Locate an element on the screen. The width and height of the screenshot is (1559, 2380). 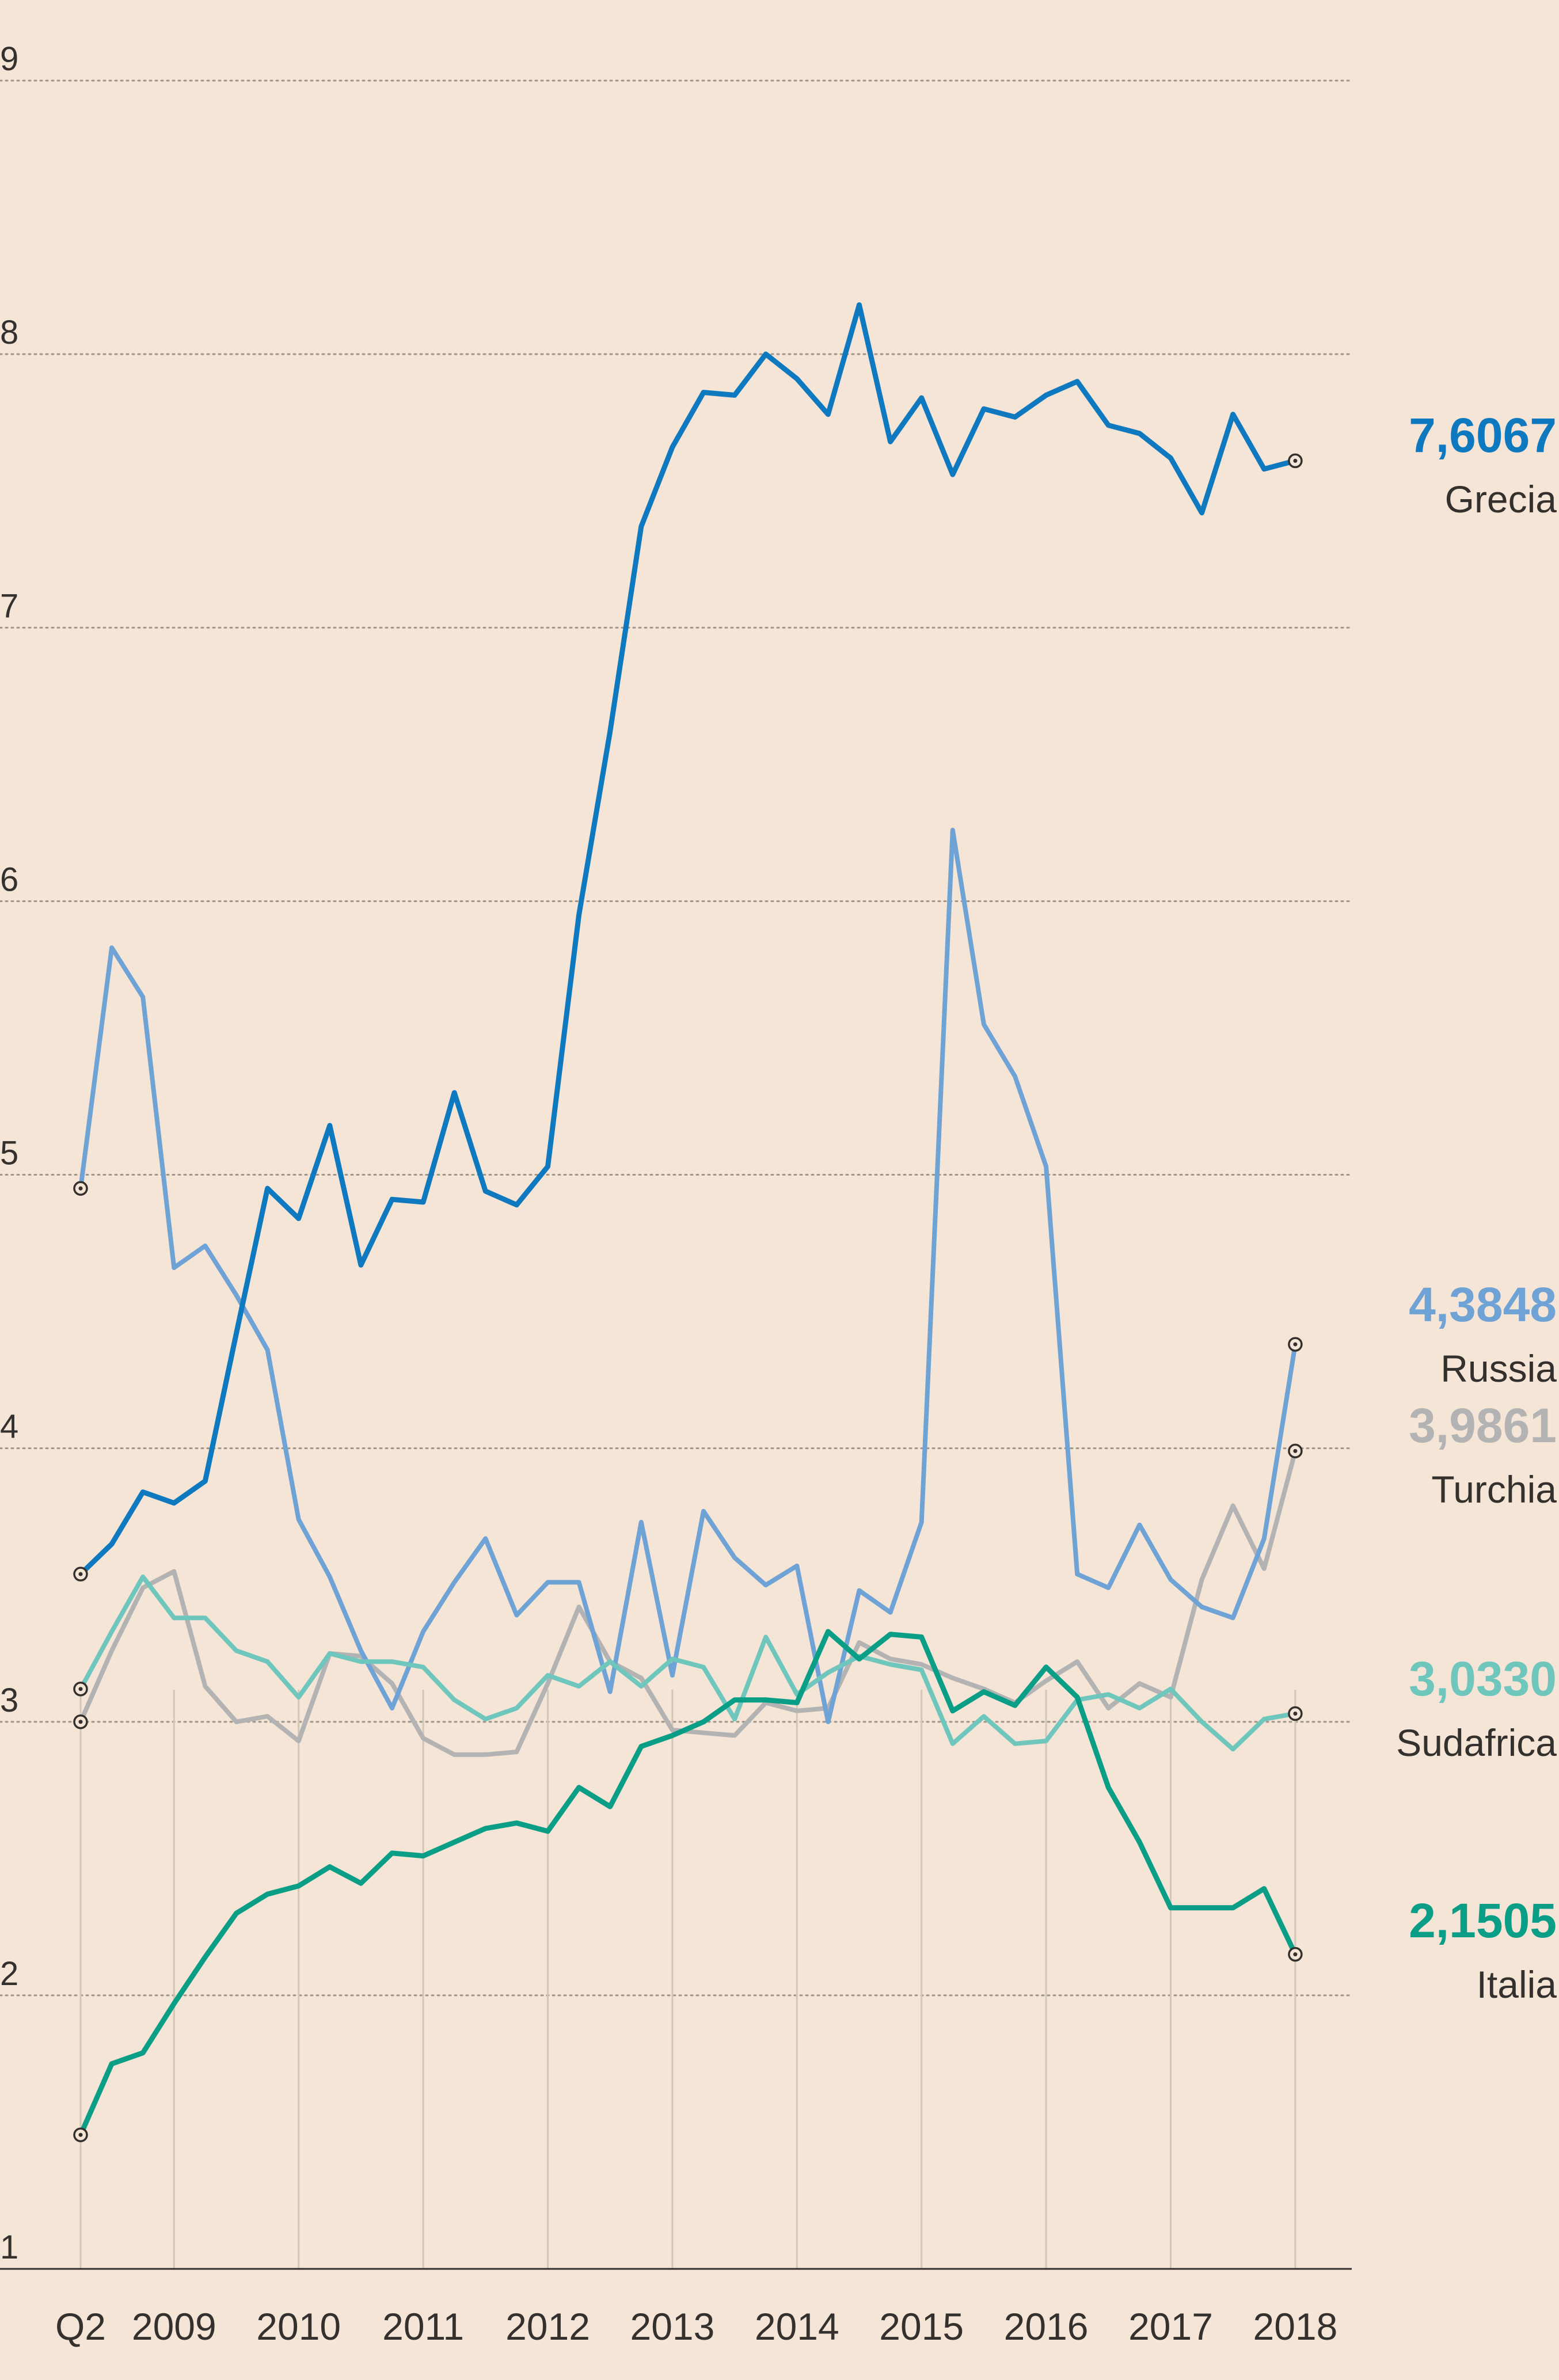
end-value-turchia: 3,9861 is located at coordinates (1483, 1426).